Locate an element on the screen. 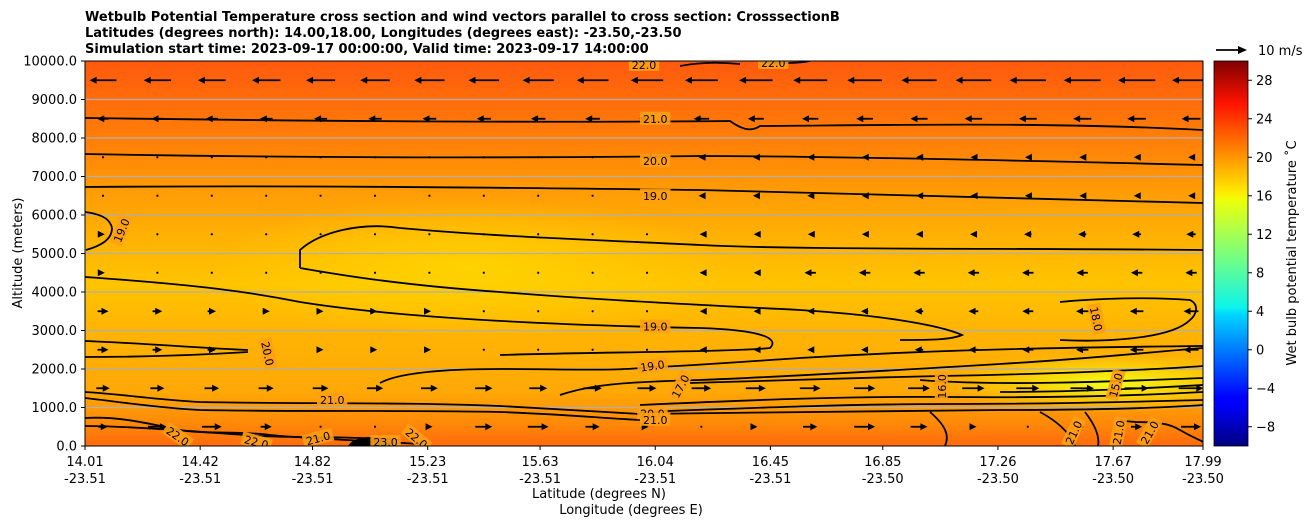 This screenshot has height=526, width=1311. contour-label-text: 15.0 is located at coordinates (1116, 385).